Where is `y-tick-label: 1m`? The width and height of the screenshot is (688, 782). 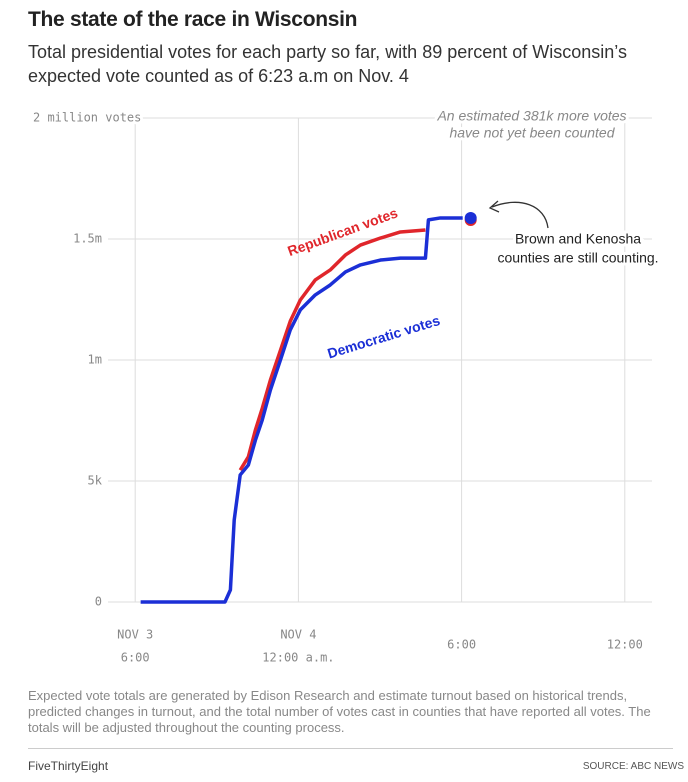 y-tick-label: 1m is located at coordinates (95, 360).